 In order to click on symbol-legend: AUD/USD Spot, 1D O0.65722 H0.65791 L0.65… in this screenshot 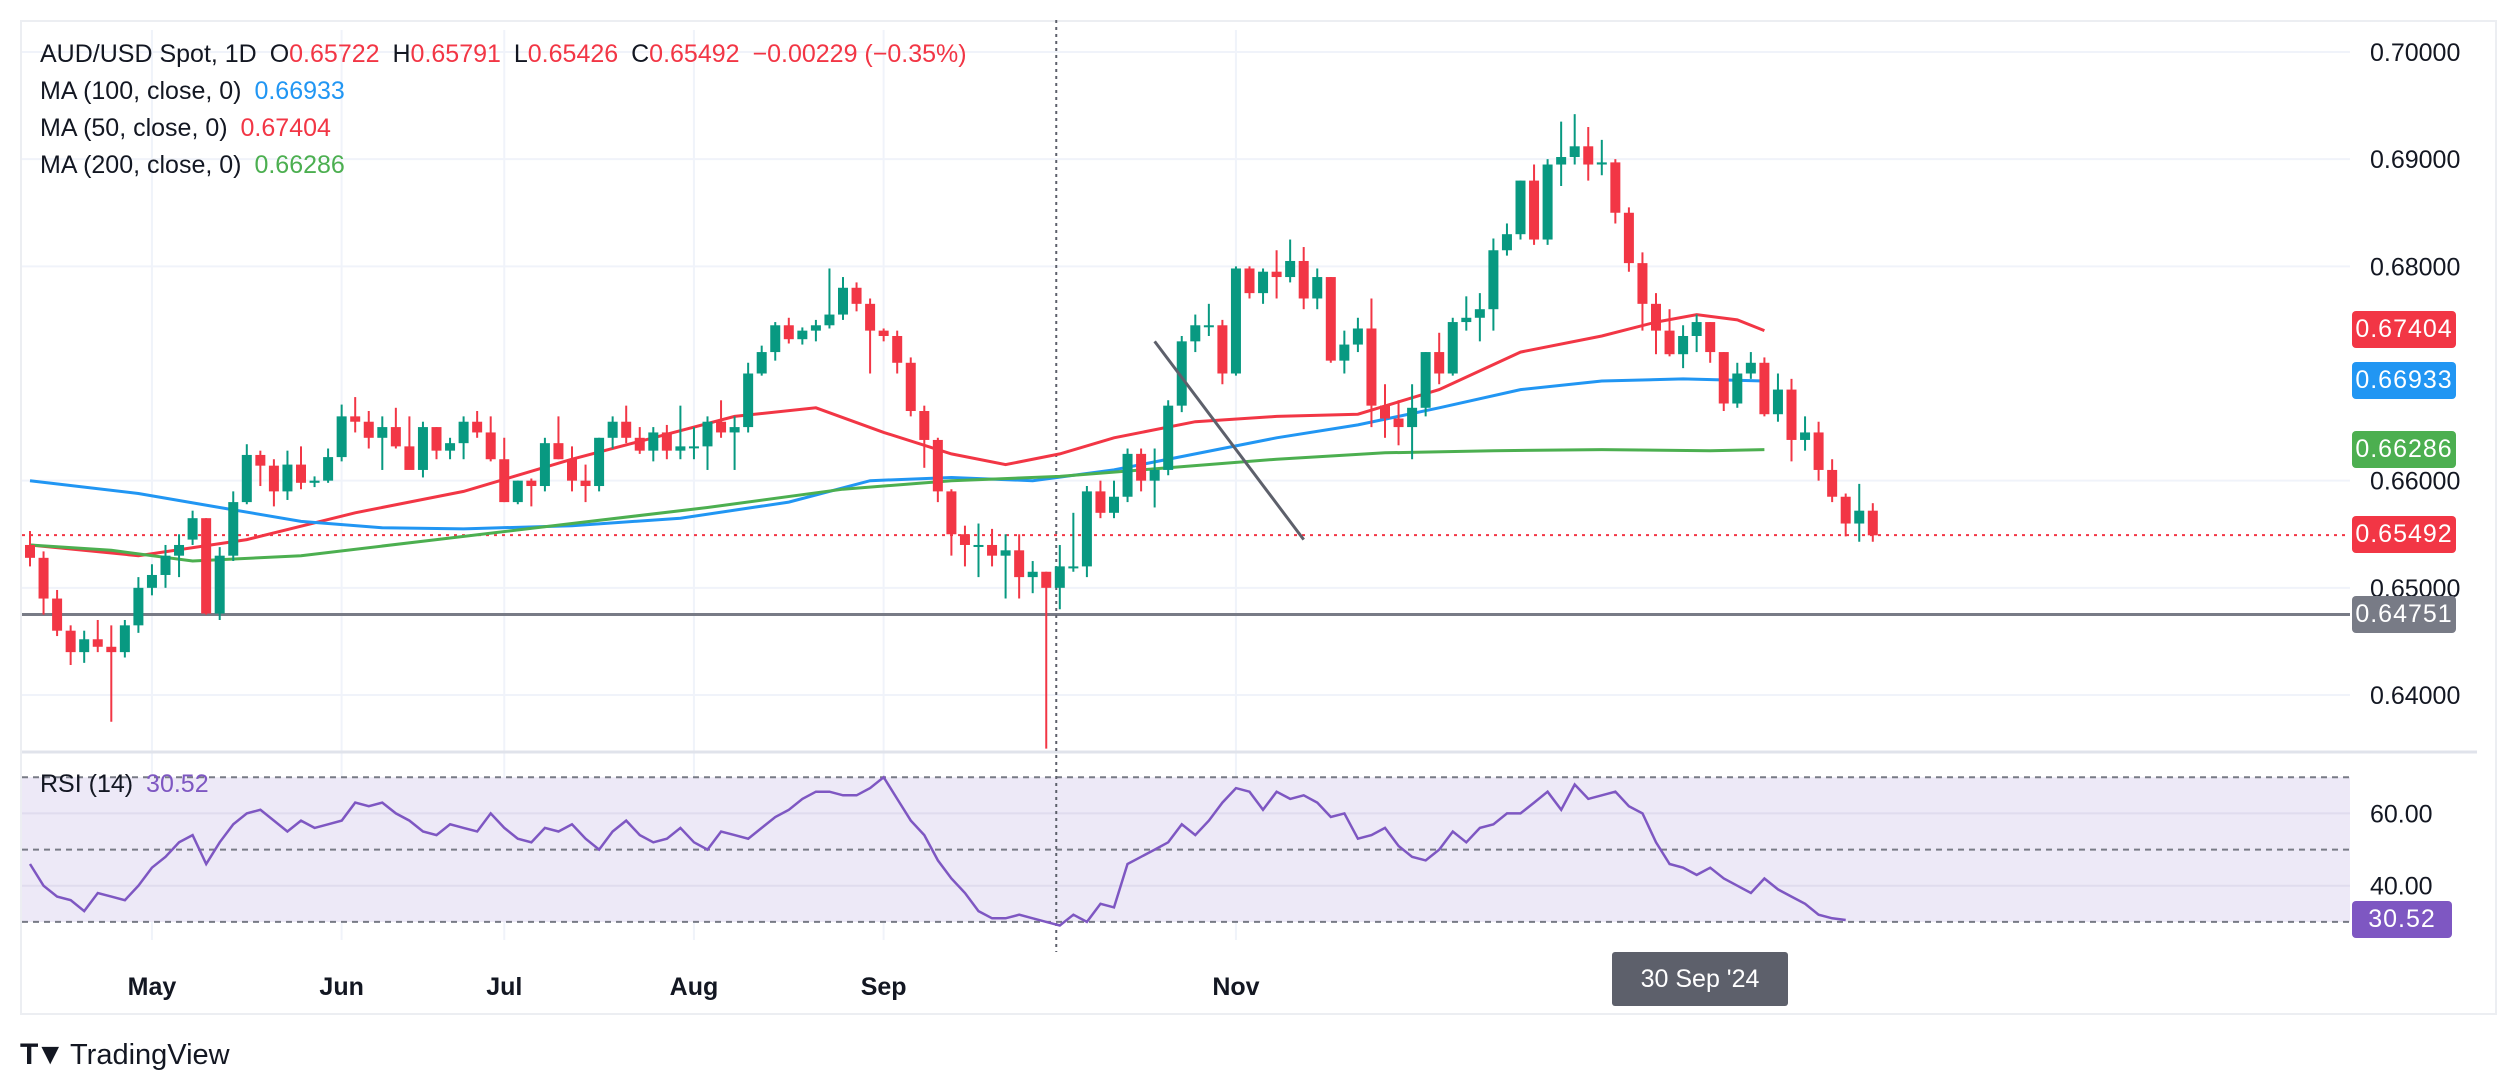, I will do `click(506, 54)`.